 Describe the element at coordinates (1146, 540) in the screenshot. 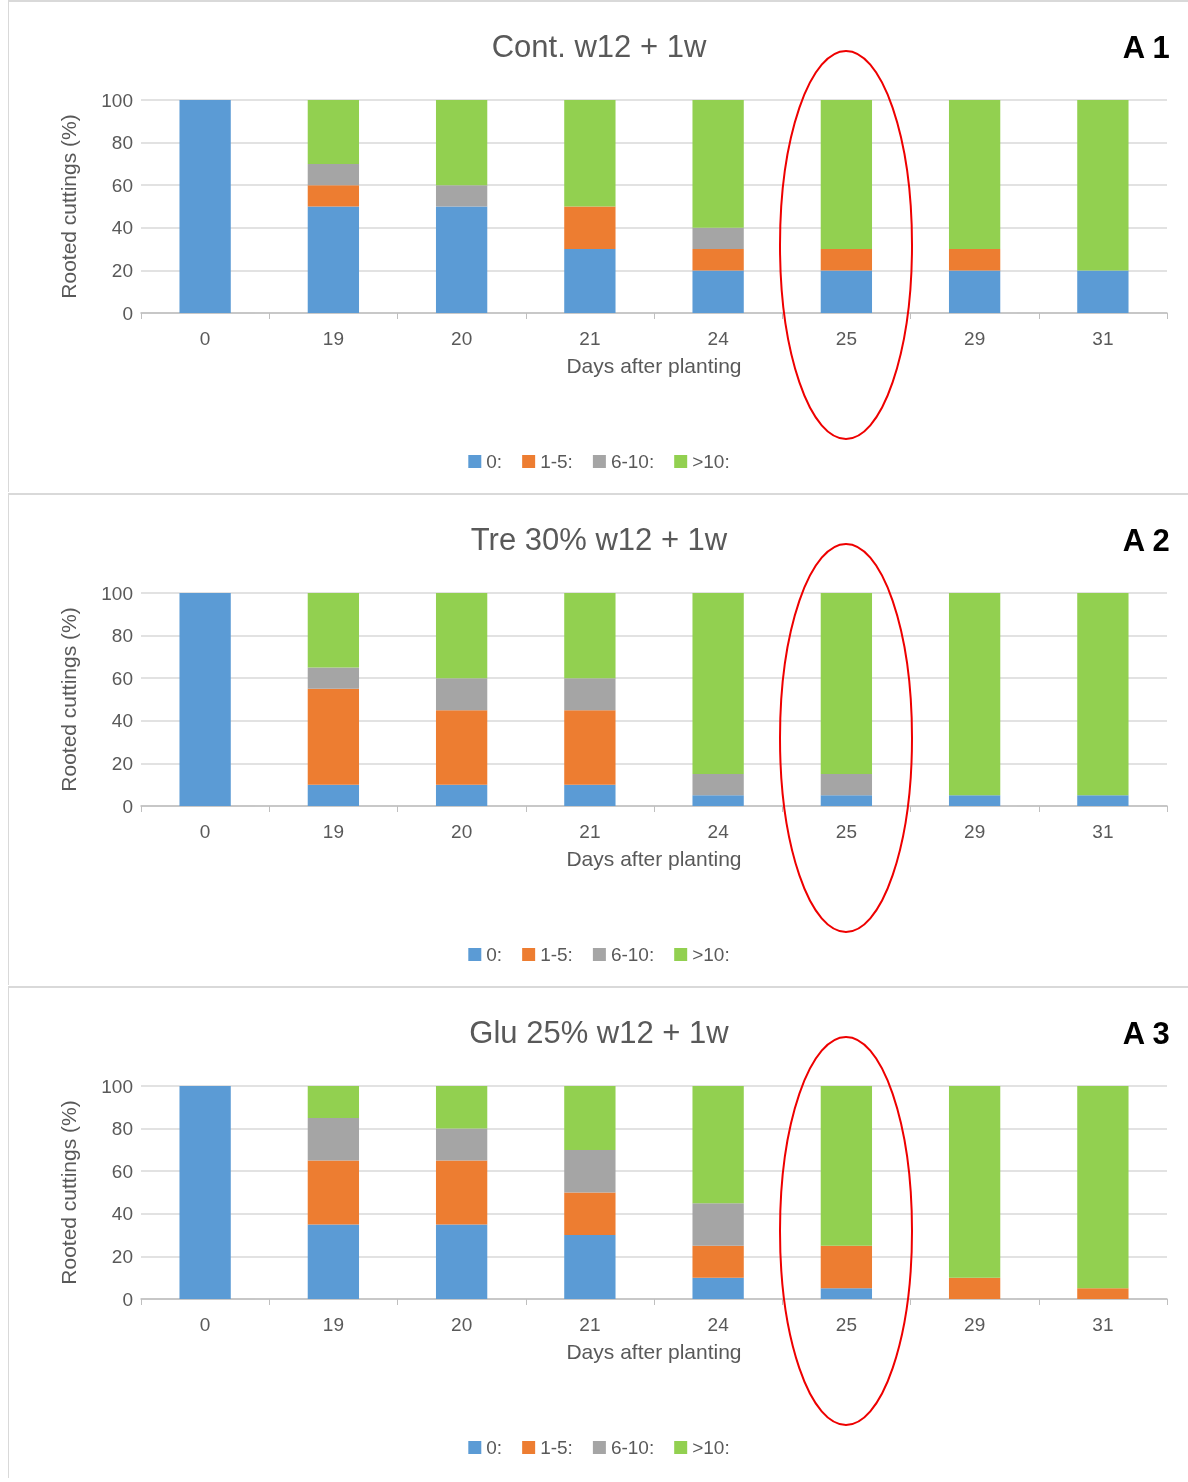

I see `text: A 2` at that location.